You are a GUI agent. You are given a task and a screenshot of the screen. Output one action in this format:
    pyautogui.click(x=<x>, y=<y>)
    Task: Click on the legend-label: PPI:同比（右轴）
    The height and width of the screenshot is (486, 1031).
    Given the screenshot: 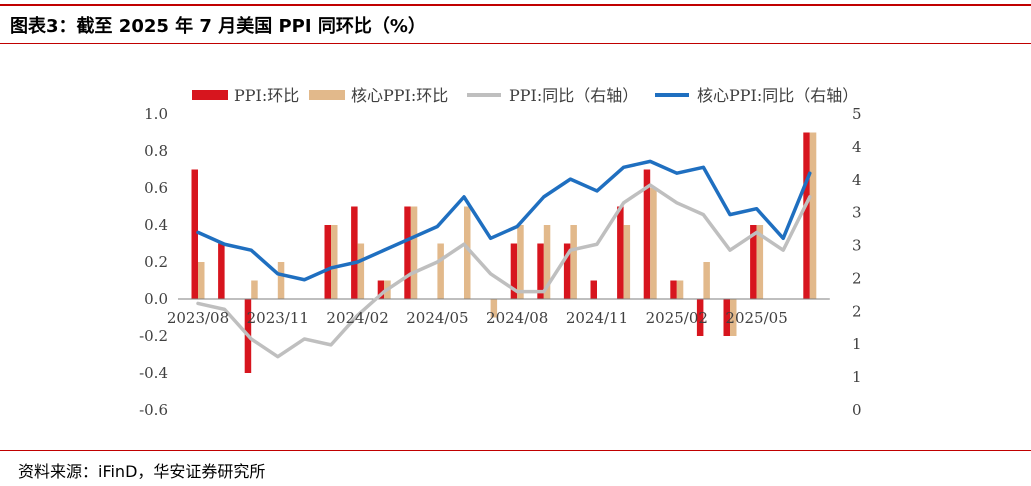 What is the action you would take?
    pyautogui.click(x=573, y=95)
    